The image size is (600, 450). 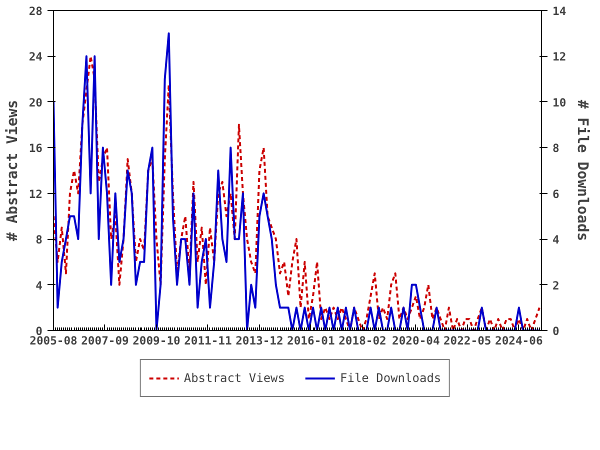 I want to click on y2-tick-label: 14, so click(x=559, y=11).